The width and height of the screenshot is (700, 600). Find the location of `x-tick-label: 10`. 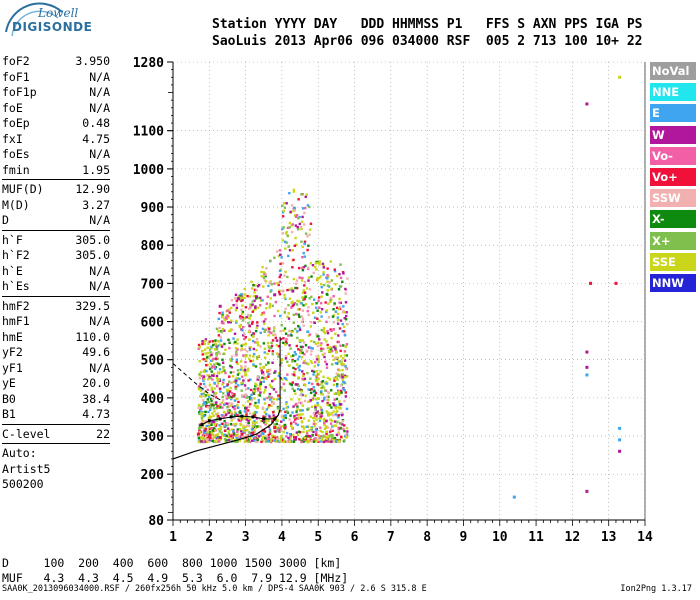

x-tick-label: 10 is located at coordinates (500, 537).